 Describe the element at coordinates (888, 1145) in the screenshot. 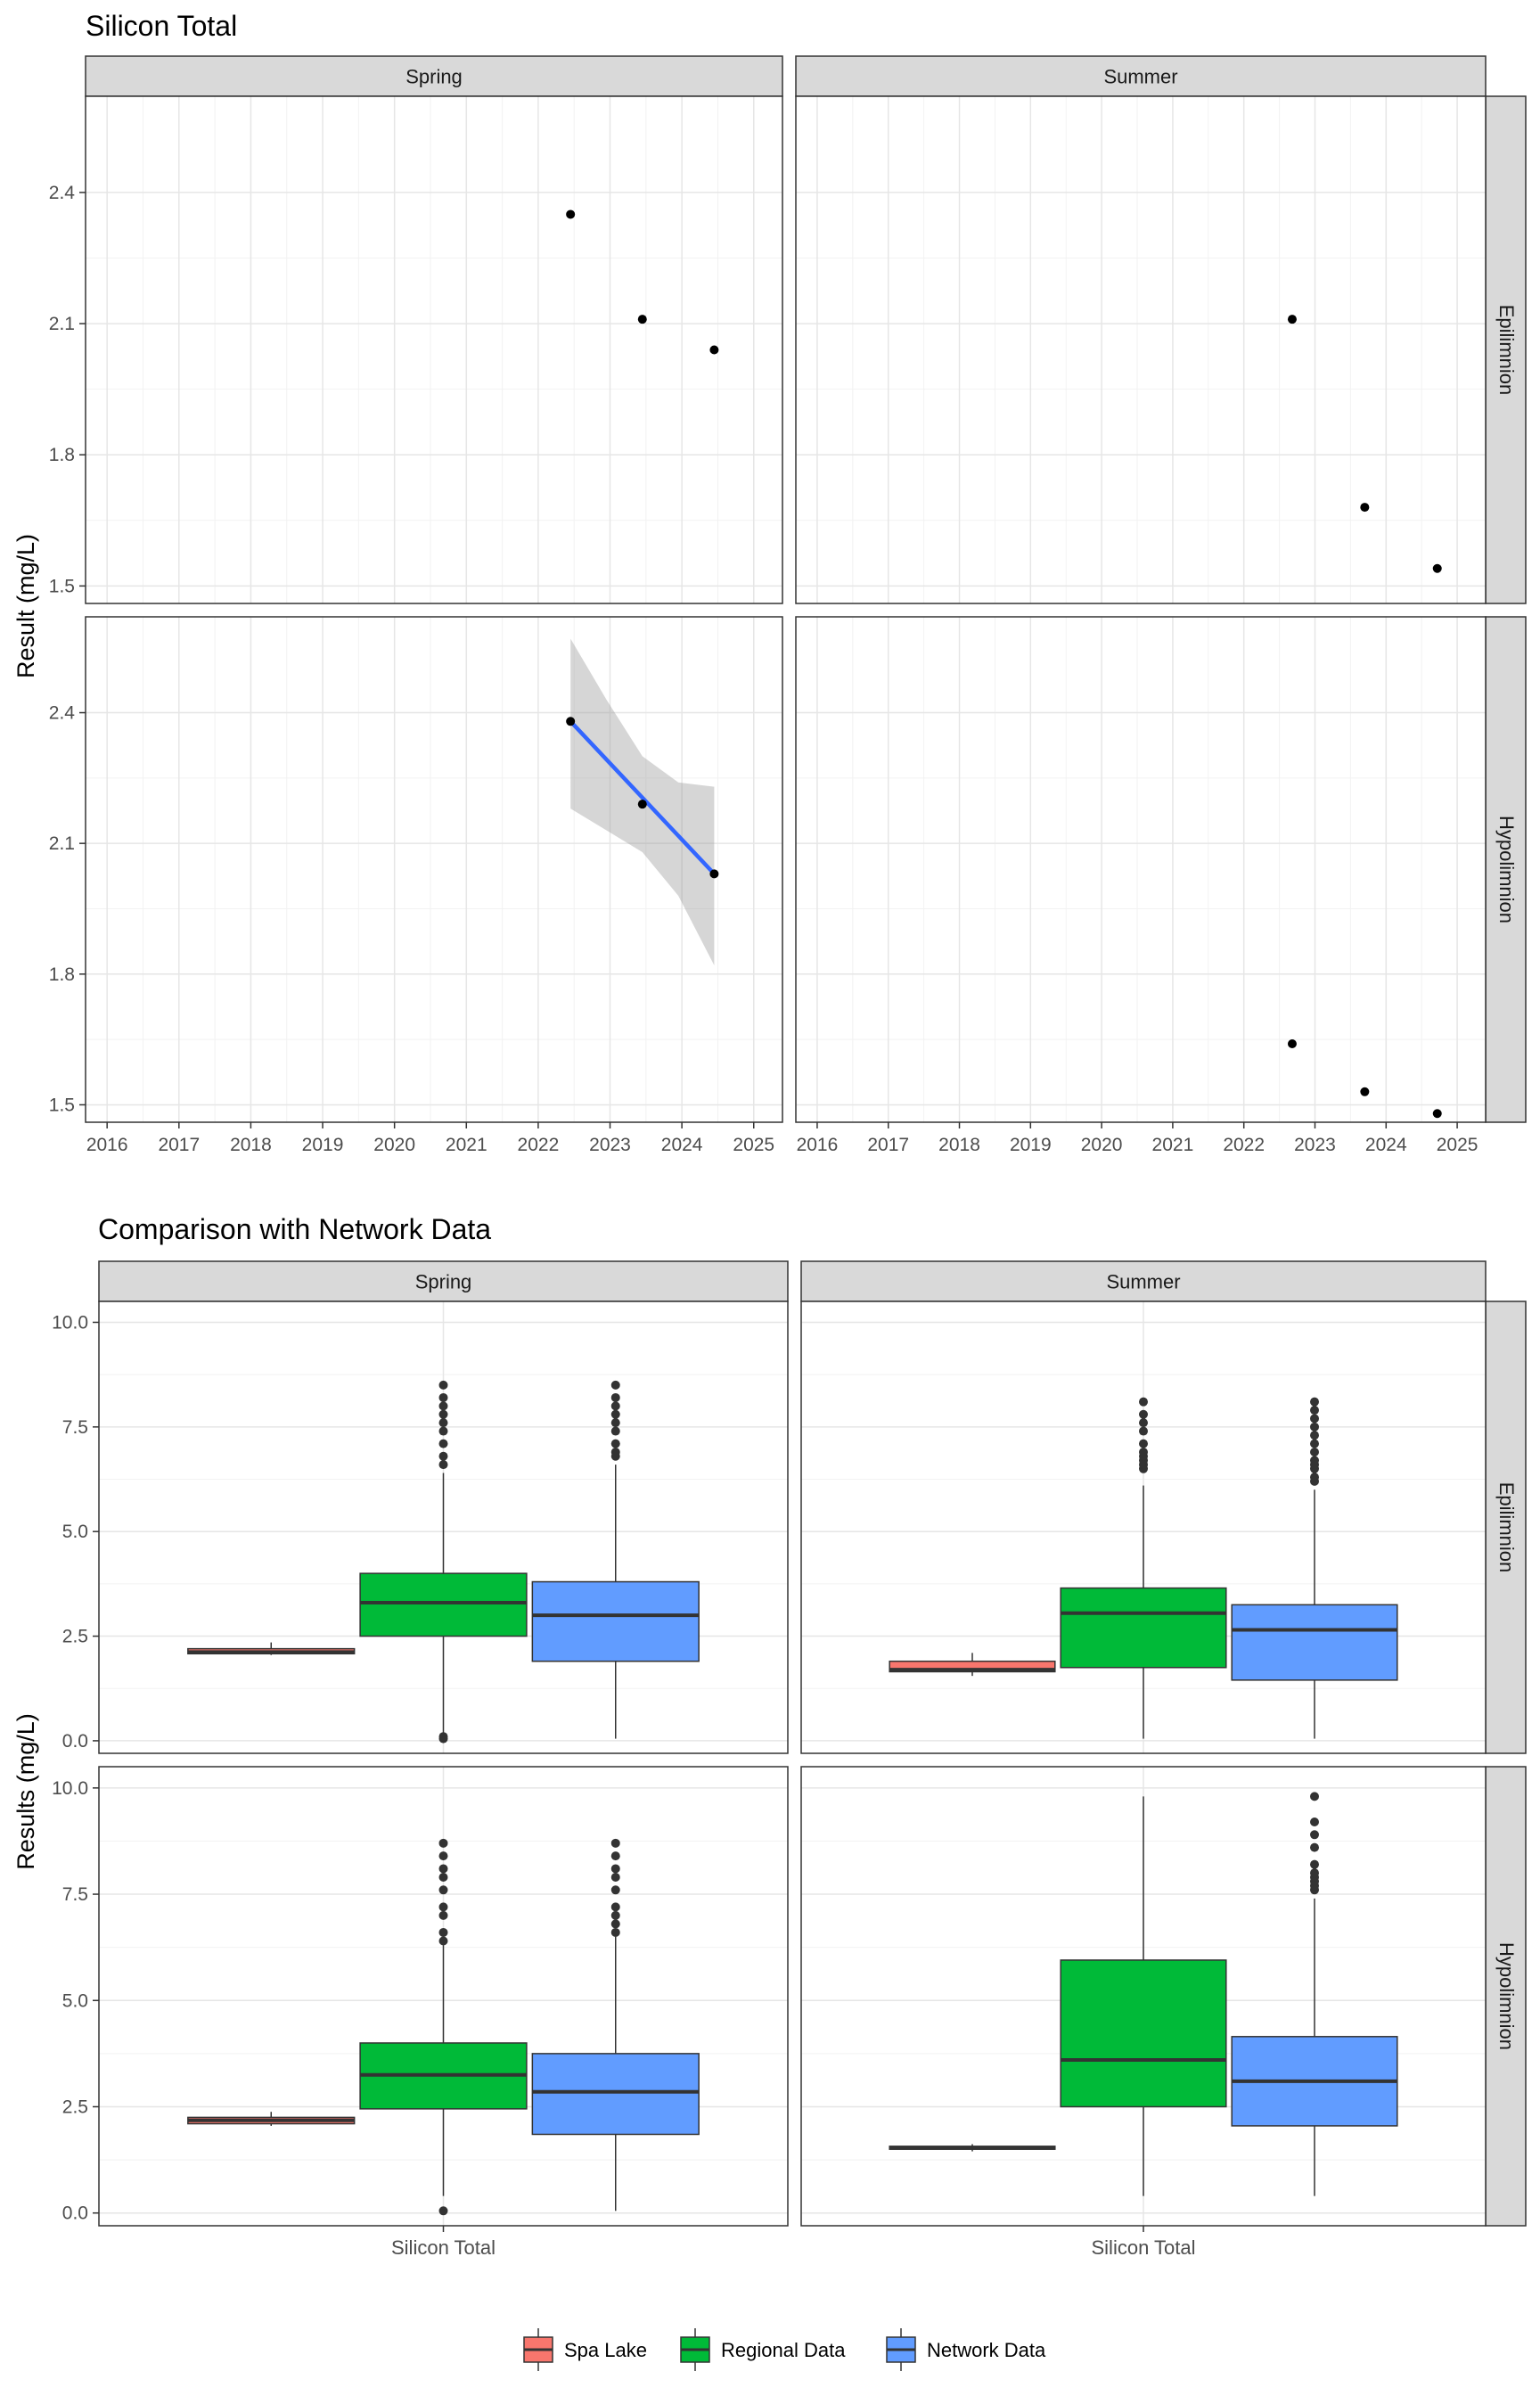

I see `x-tick-label: 2017` at that location.